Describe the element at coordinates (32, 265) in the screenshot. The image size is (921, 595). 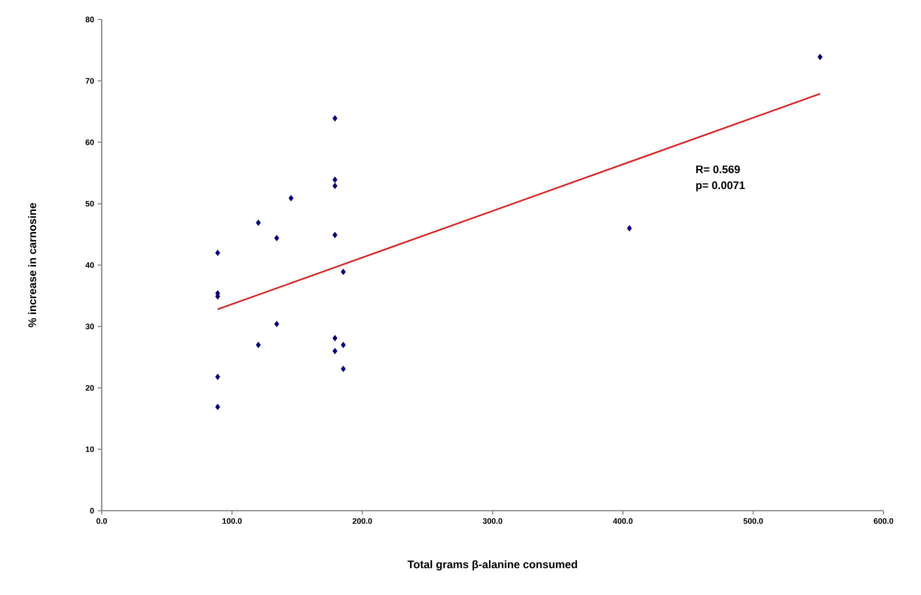
I see `y-axis-title: % increase in carnosine` at that location.